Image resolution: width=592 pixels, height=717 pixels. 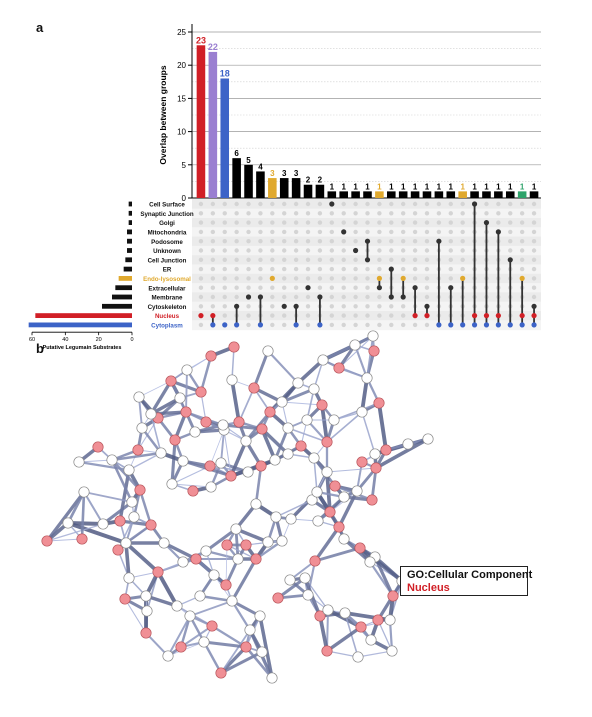 I want to click on set-label: Golgi, so click(x=167, y=223).